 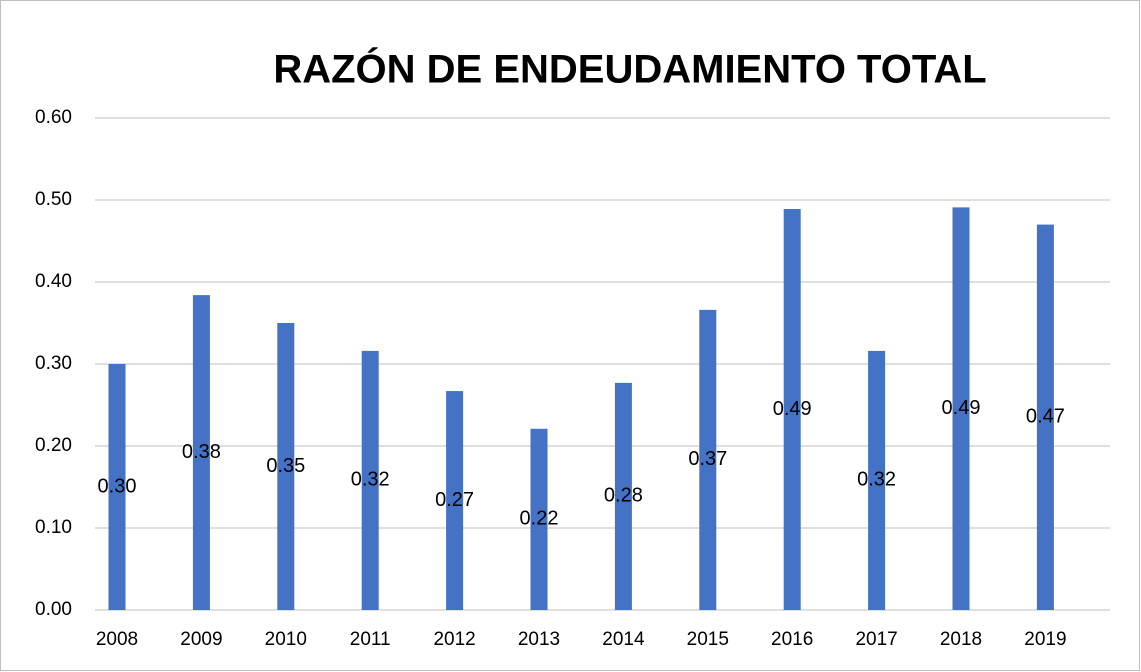 What do you see at coordinates (53, 609) in the screenshot?
I see `y-tick-label: 0.00` at bounding box center [53, 609].